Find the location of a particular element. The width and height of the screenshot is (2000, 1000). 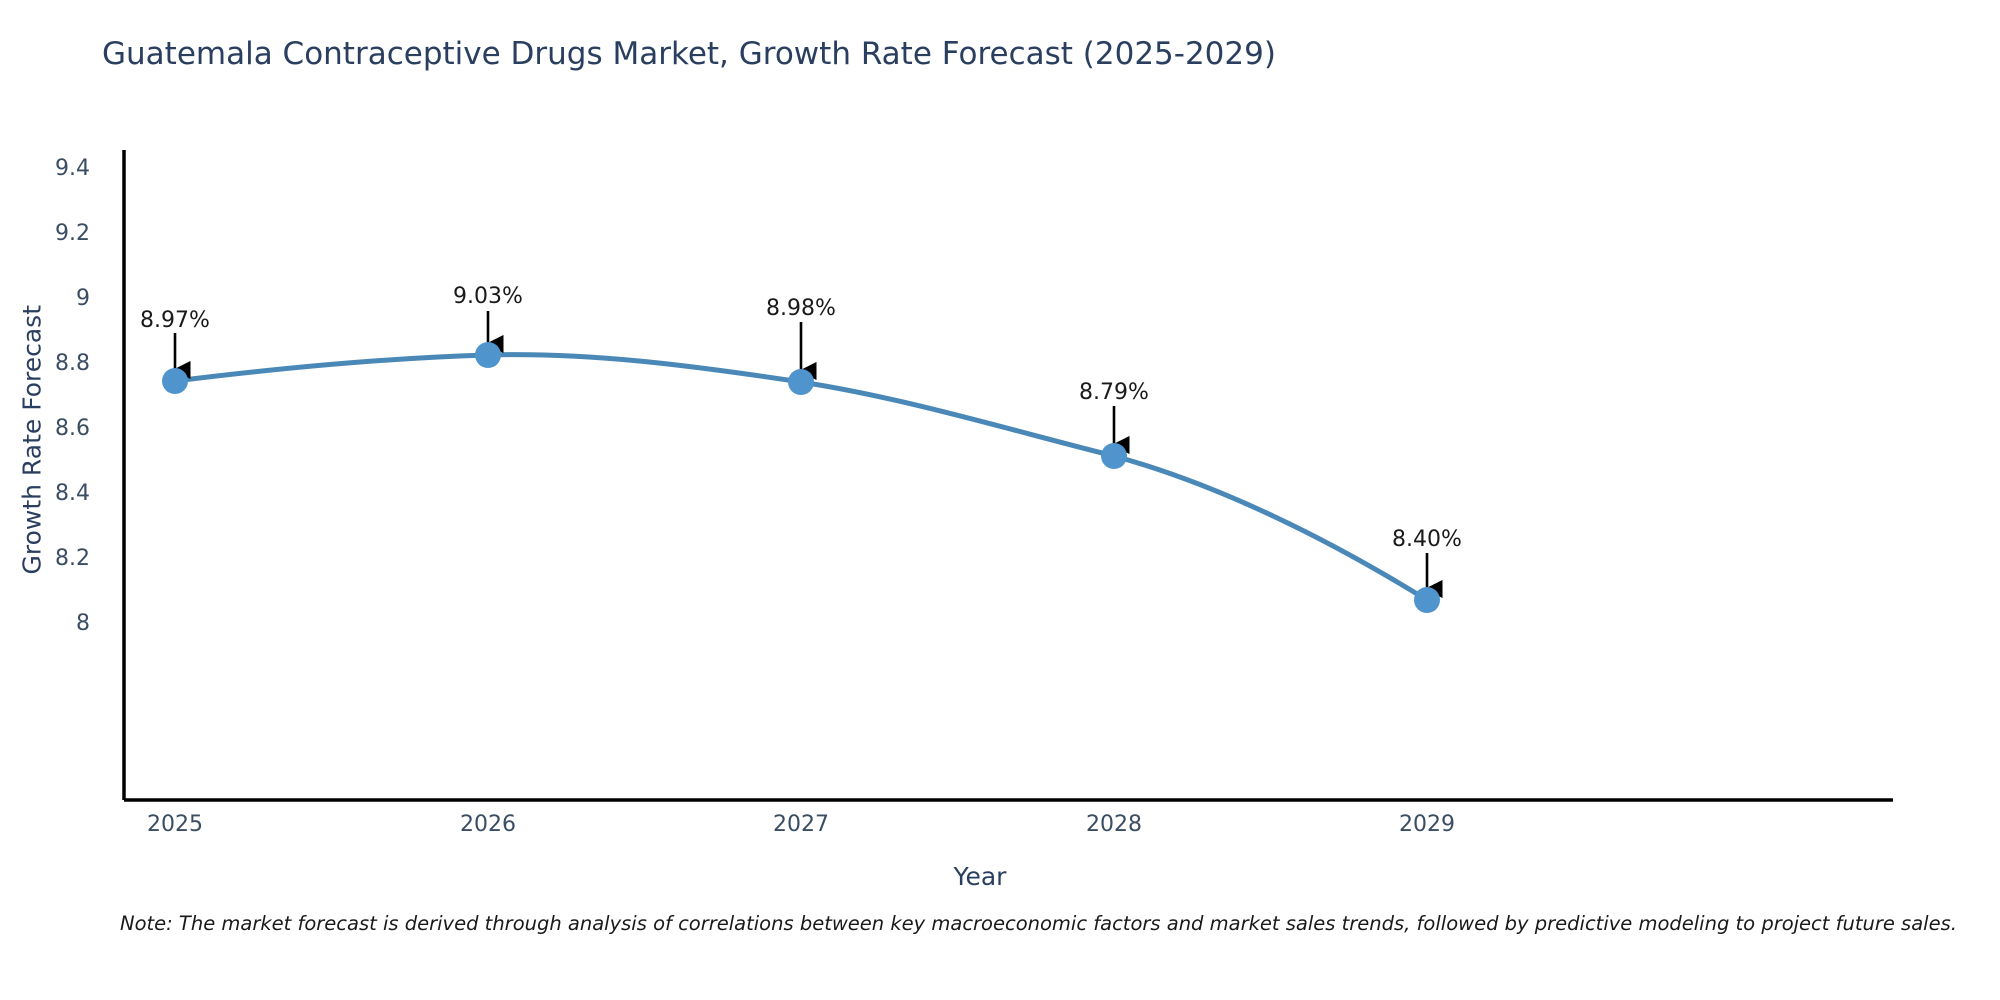

data-point-label: 8.97% is located at coordinates (175, 320).